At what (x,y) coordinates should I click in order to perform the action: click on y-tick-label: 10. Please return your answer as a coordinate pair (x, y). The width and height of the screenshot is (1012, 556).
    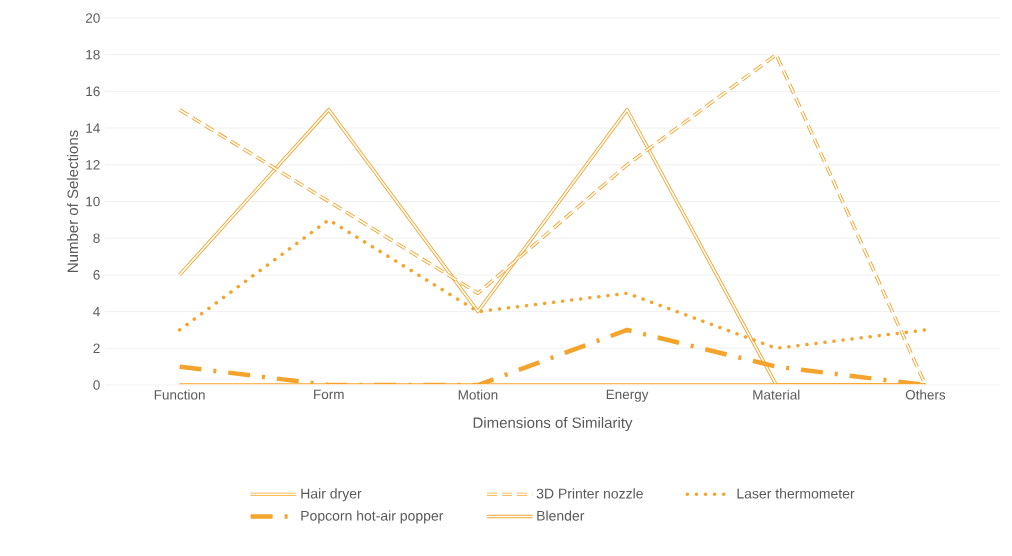
    Looking at the image, I should click on (93, 201).